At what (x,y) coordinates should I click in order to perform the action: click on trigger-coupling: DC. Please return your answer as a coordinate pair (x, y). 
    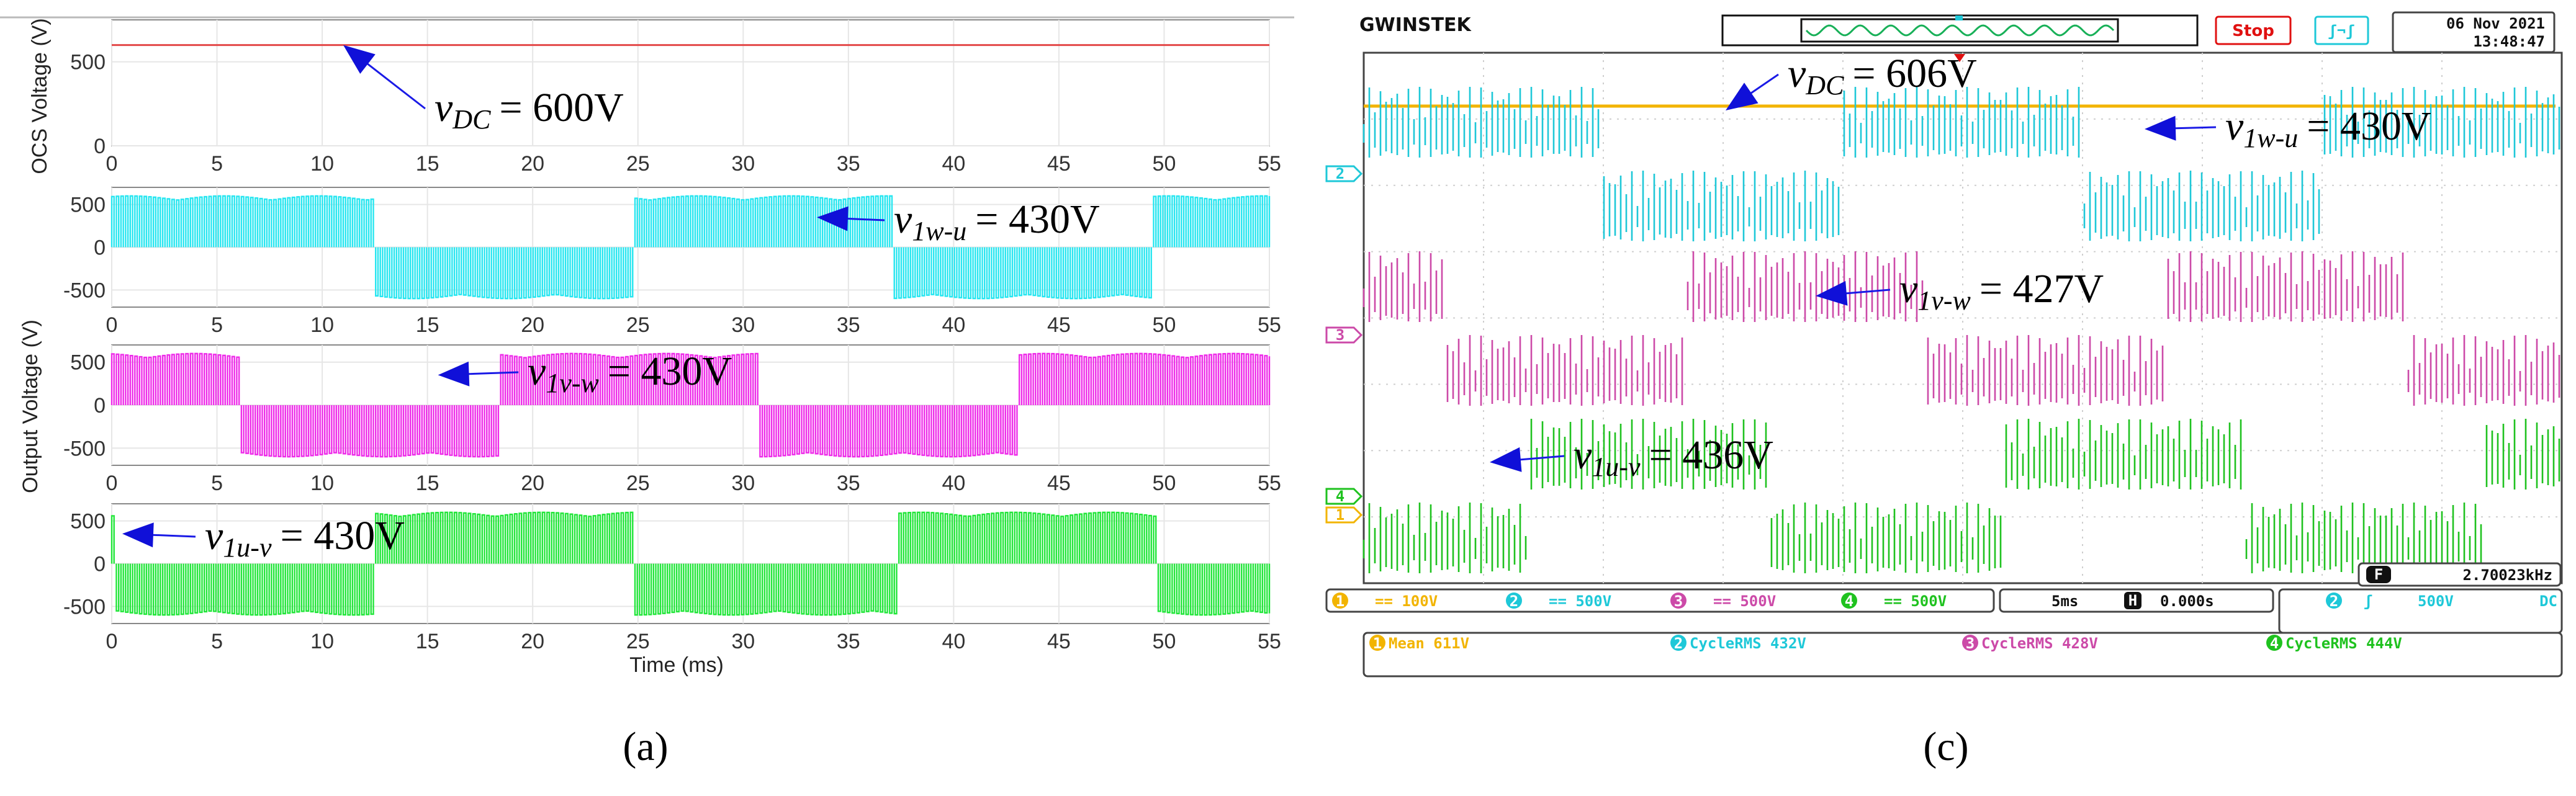
    Looking at the image, I should click on (2548, 601).